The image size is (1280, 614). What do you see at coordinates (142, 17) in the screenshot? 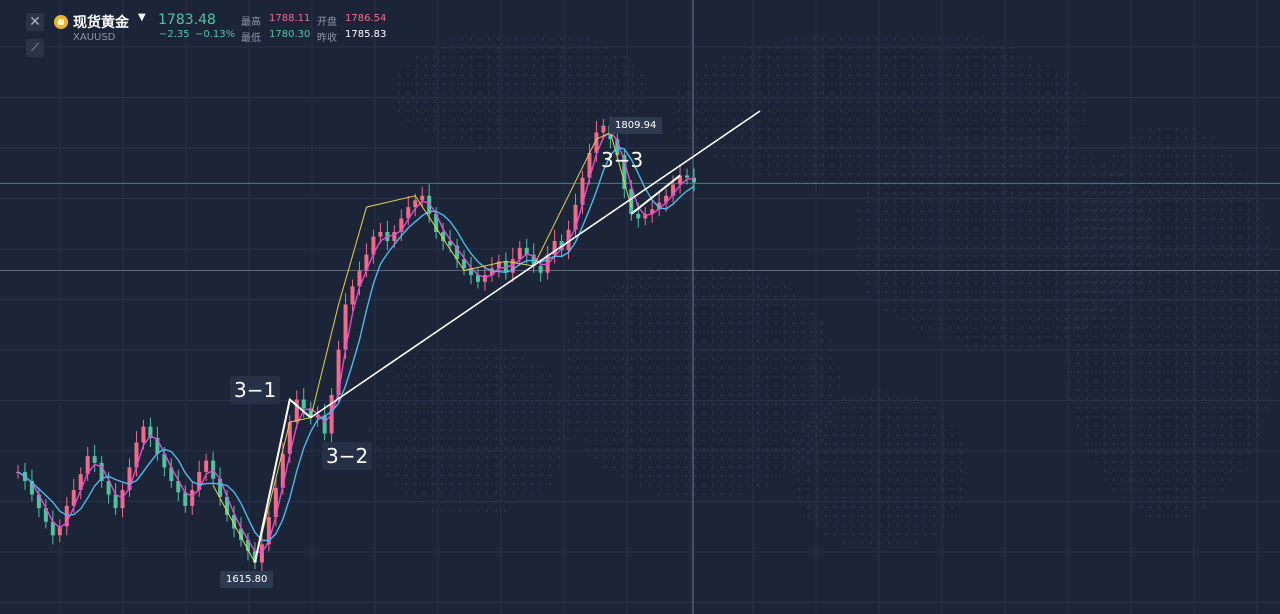
I see `chevron-down-icon: ▼` at bounding box center [142, 17].